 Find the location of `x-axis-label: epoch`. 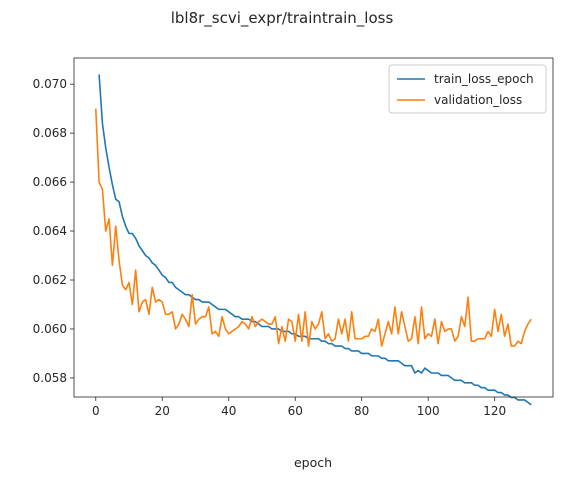

x-axis-label: epoch is located at coordinates (313, 462).